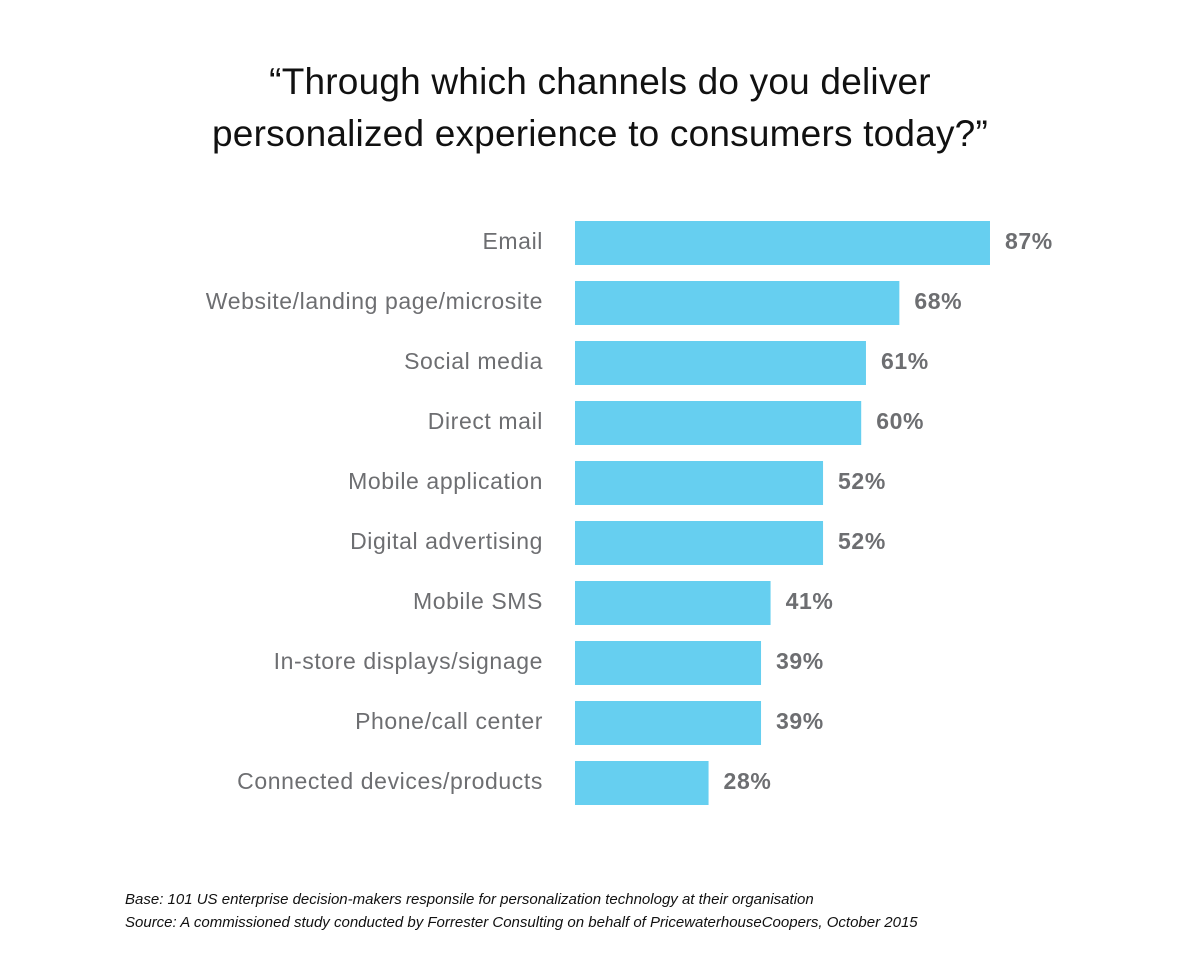 Image resolution: width=1200 pixels, height=980 pixels. Describe the element at coordinates (478, 601) in the screenshot. I see `category-label: Mobile SMS` at that location.